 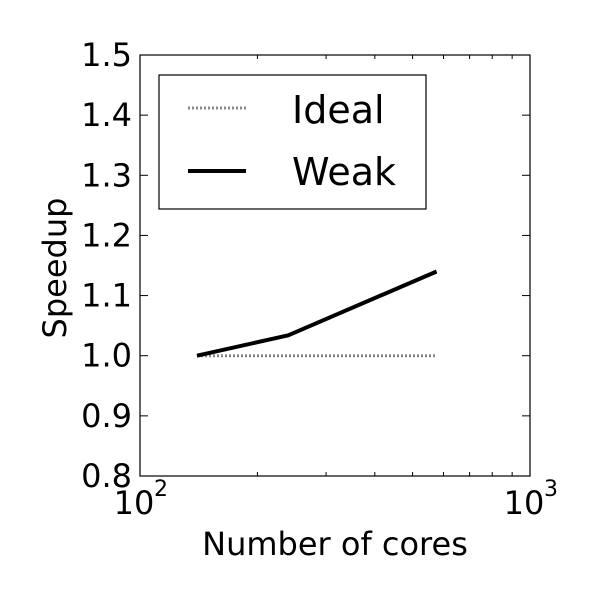 I want to click on y-tick-labels: 0.8 0.9 1.0 1.1 1.2 1.3 1.4 1.5, so click(x=106, y=265).